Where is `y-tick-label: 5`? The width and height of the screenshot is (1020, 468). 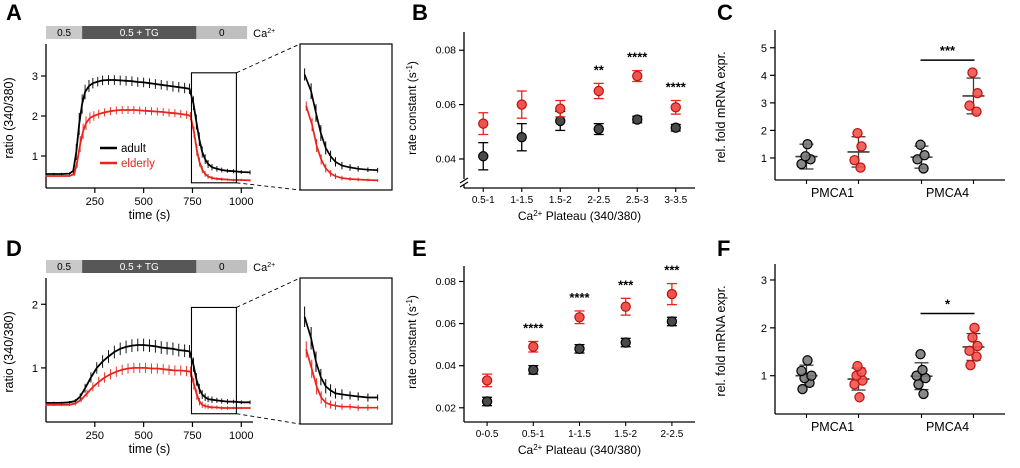
y-tick-label: 5 is located at coordinates (764, 49).